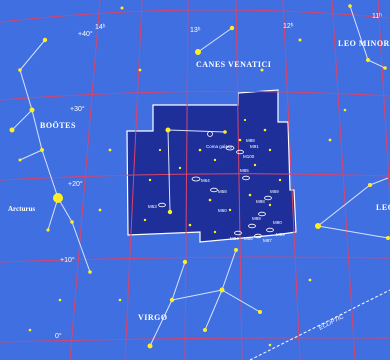  What do you see at coordinates (205, 180) in the screenshot?
I see `object-label: M64` at bounding box center [205, 180].